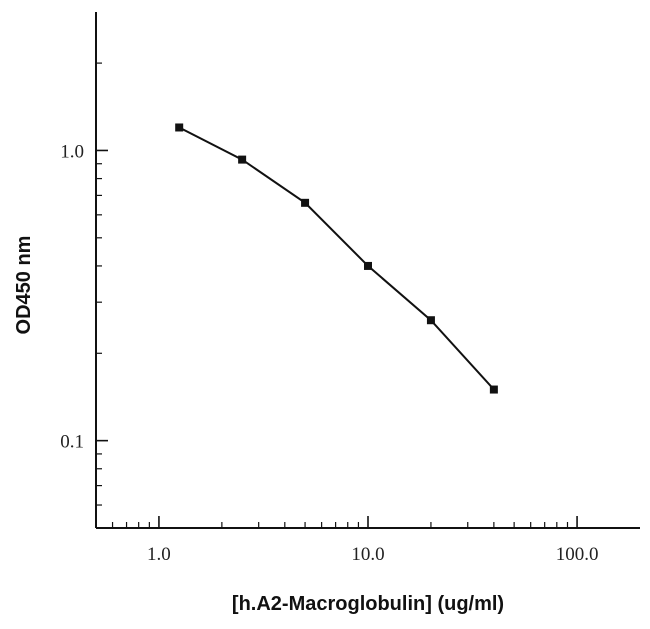 This screenshot has width=650, height=629. Describe the element at coordinates (577, 554) in the screenshot. I see `x-tick-label: 100.0` at that location.